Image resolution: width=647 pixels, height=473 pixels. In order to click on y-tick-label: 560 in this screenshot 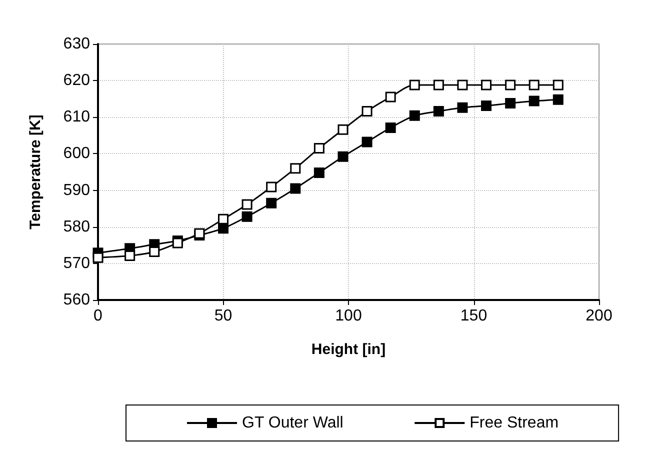, I will do `click(76, 300)`.